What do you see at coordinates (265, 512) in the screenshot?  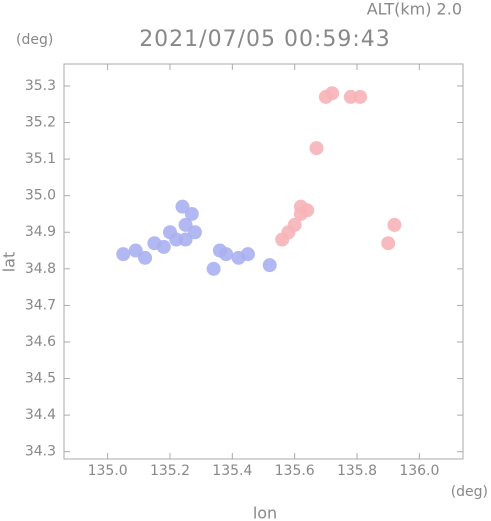 I see `x-axis-label: lon` at bounding box center [265, 512].